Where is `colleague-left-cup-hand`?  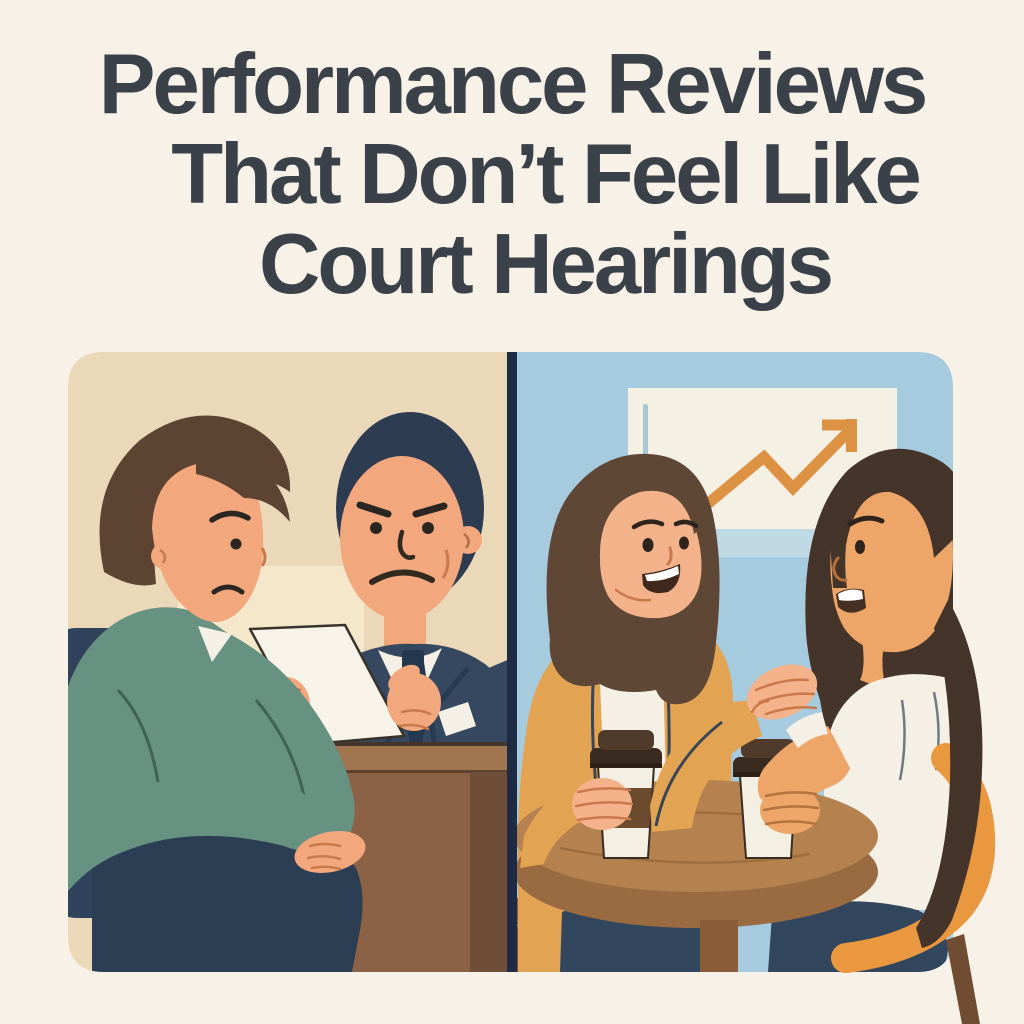 colleague-left-cup-hand is located at coordinates (577, 823).